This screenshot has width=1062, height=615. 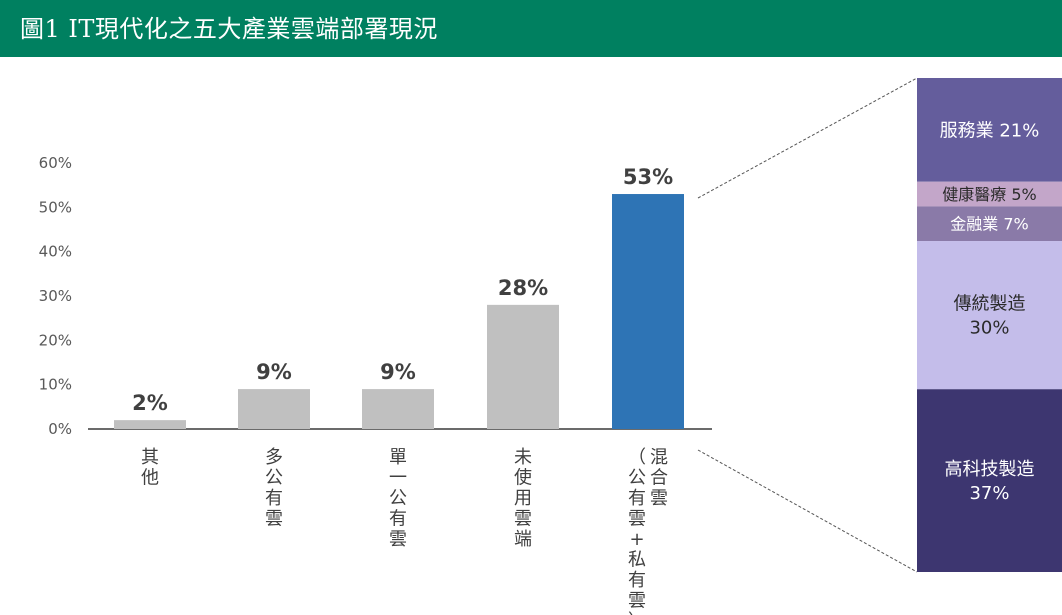 I want to click on y-tick-label: 30%, so click(x=55, y=296).